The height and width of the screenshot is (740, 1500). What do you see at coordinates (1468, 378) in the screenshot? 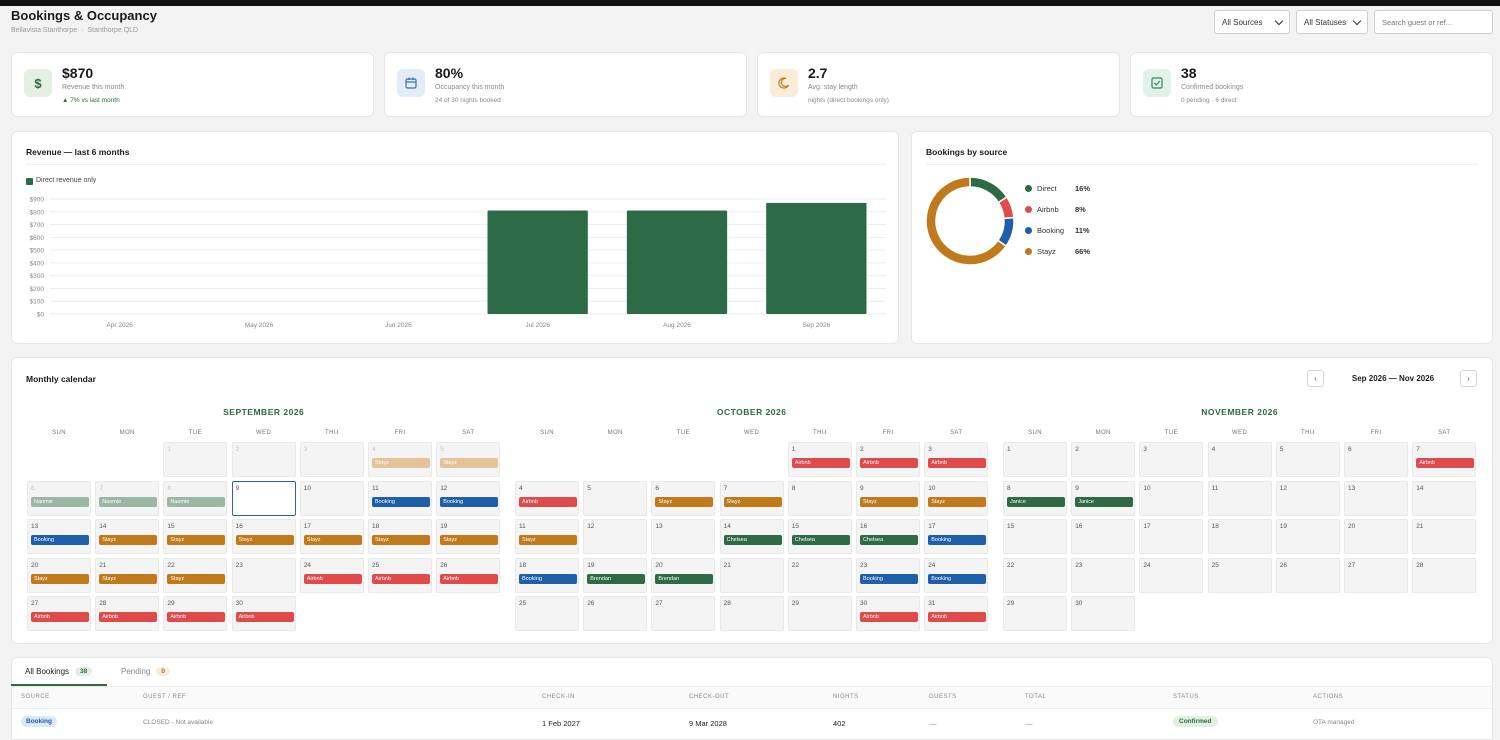
I see `next-month-button: ›` at bounding box center [1468, 378].